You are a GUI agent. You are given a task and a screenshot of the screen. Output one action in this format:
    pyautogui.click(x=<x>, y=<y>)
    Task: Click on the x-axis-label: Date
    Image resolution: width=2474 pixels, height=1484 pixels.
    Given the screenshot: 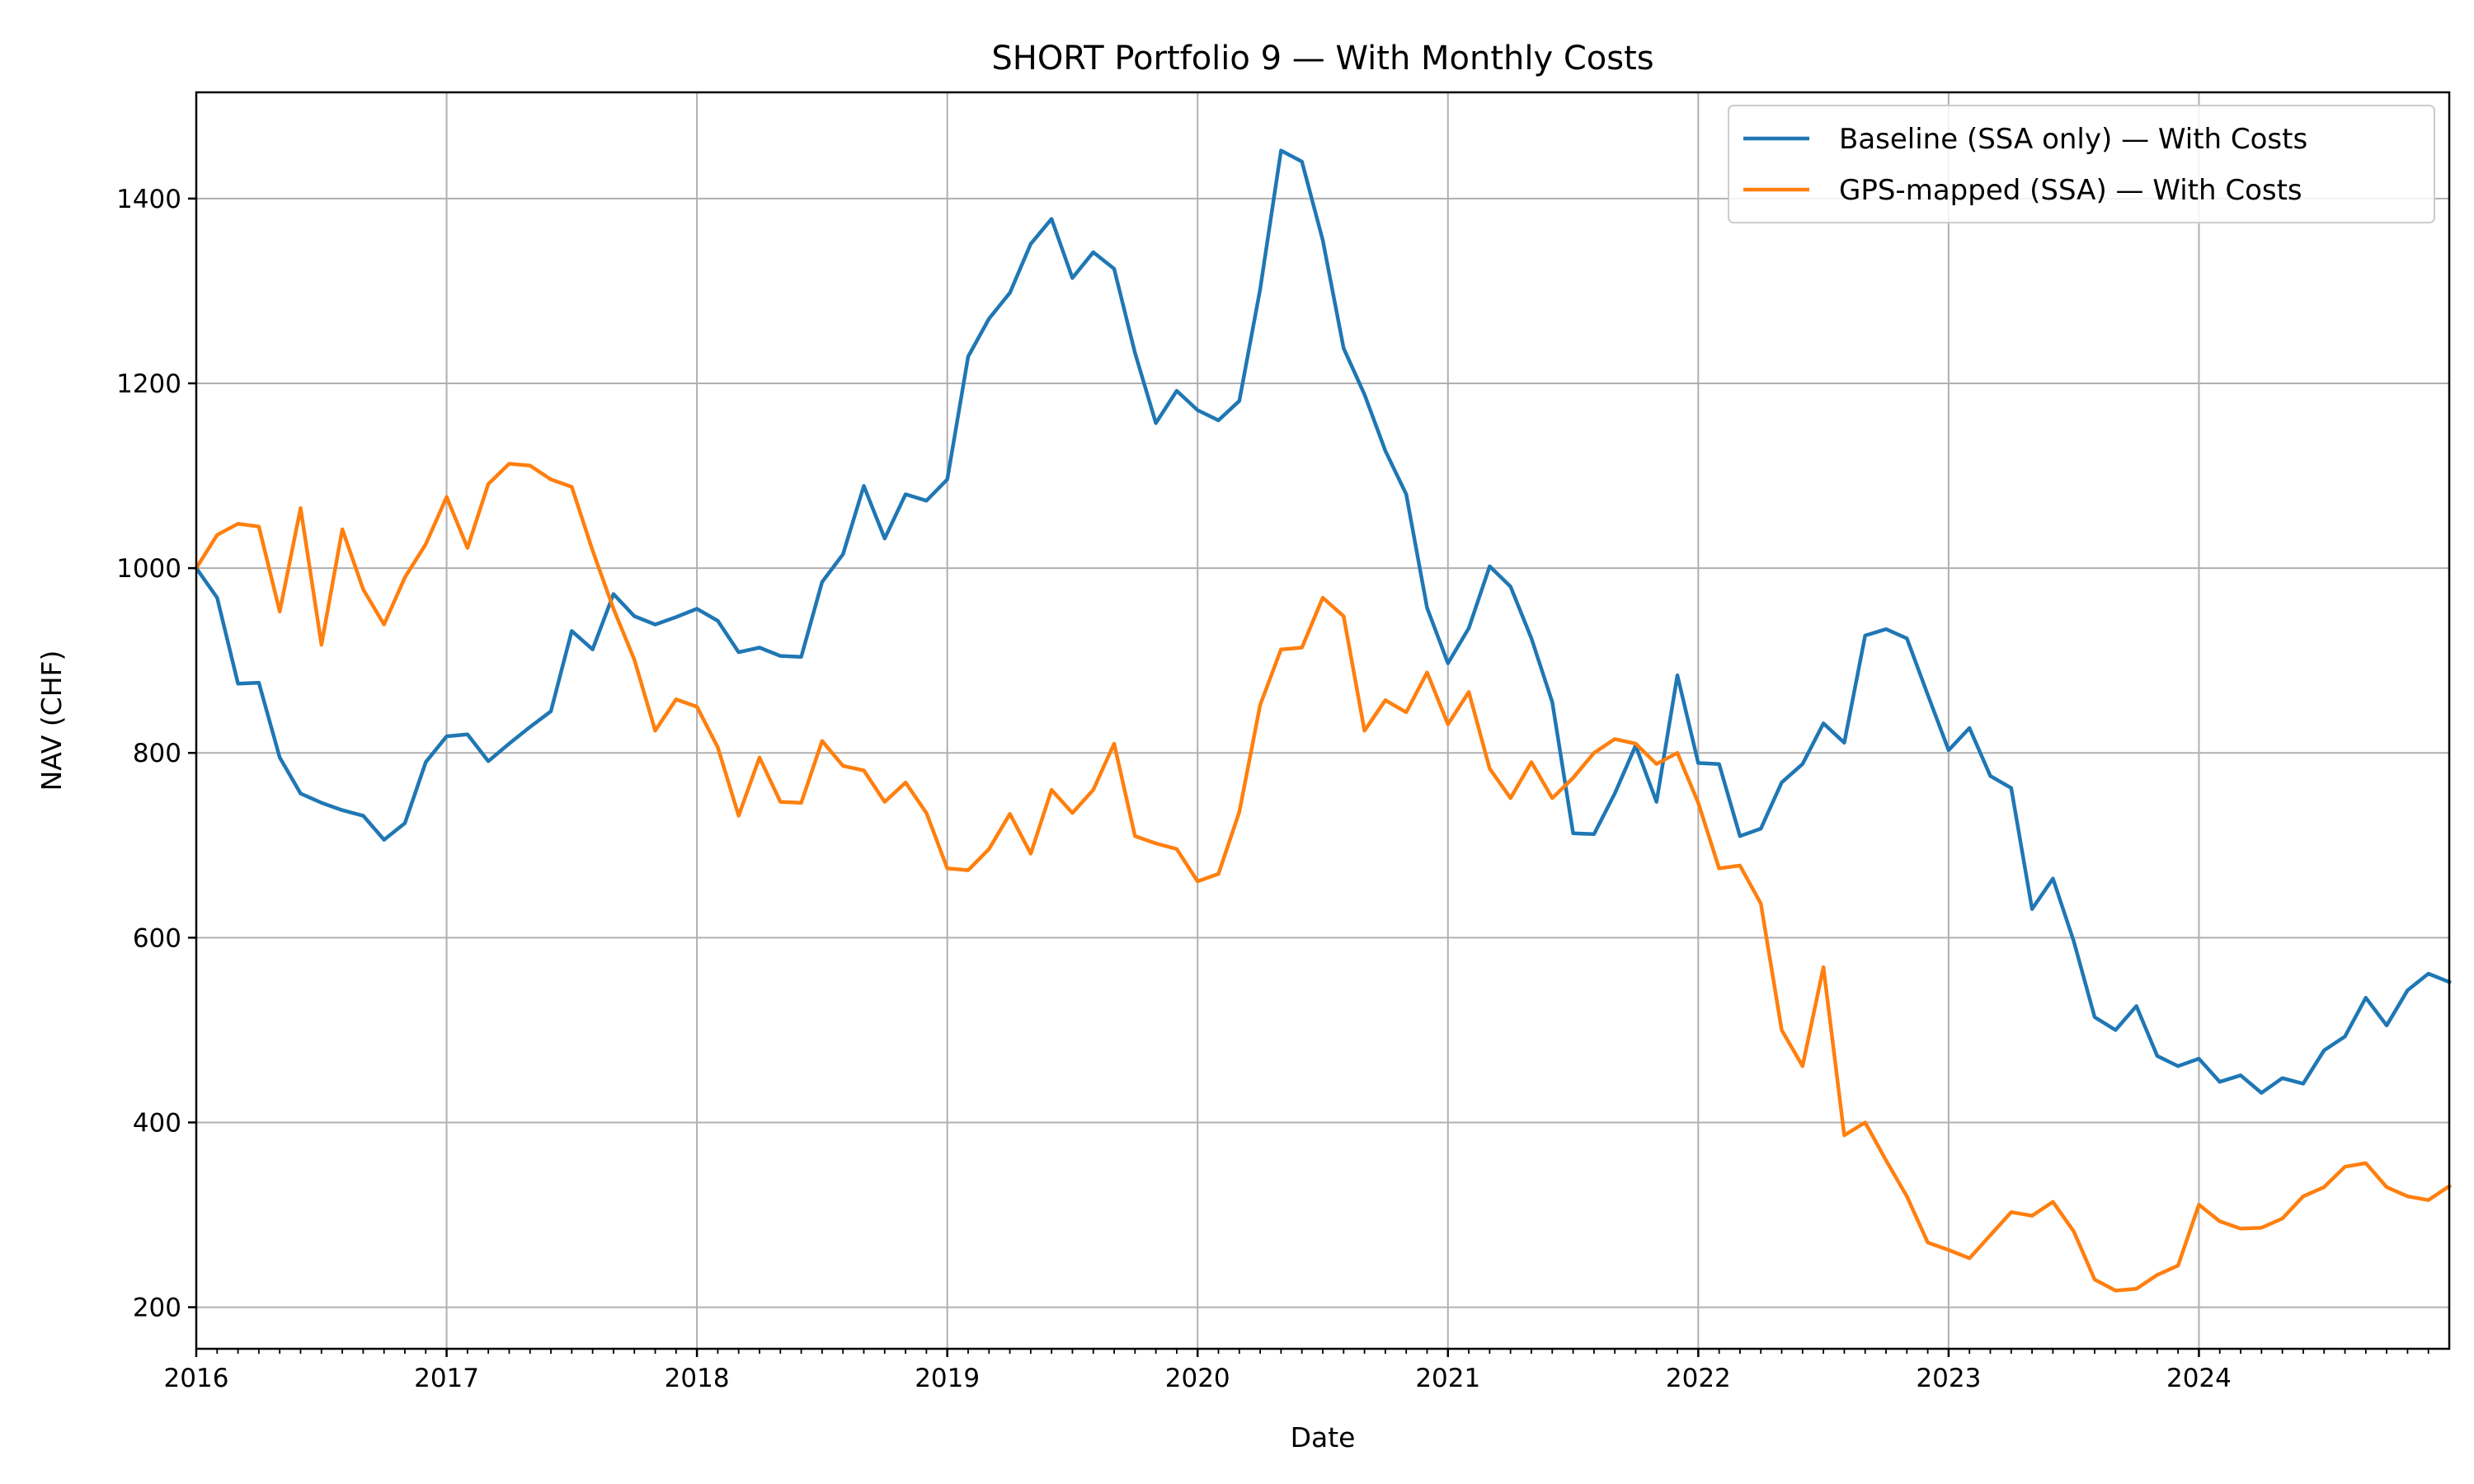 What is the action you would take?
    pyautogui.click(x=1323, y=1437)
    